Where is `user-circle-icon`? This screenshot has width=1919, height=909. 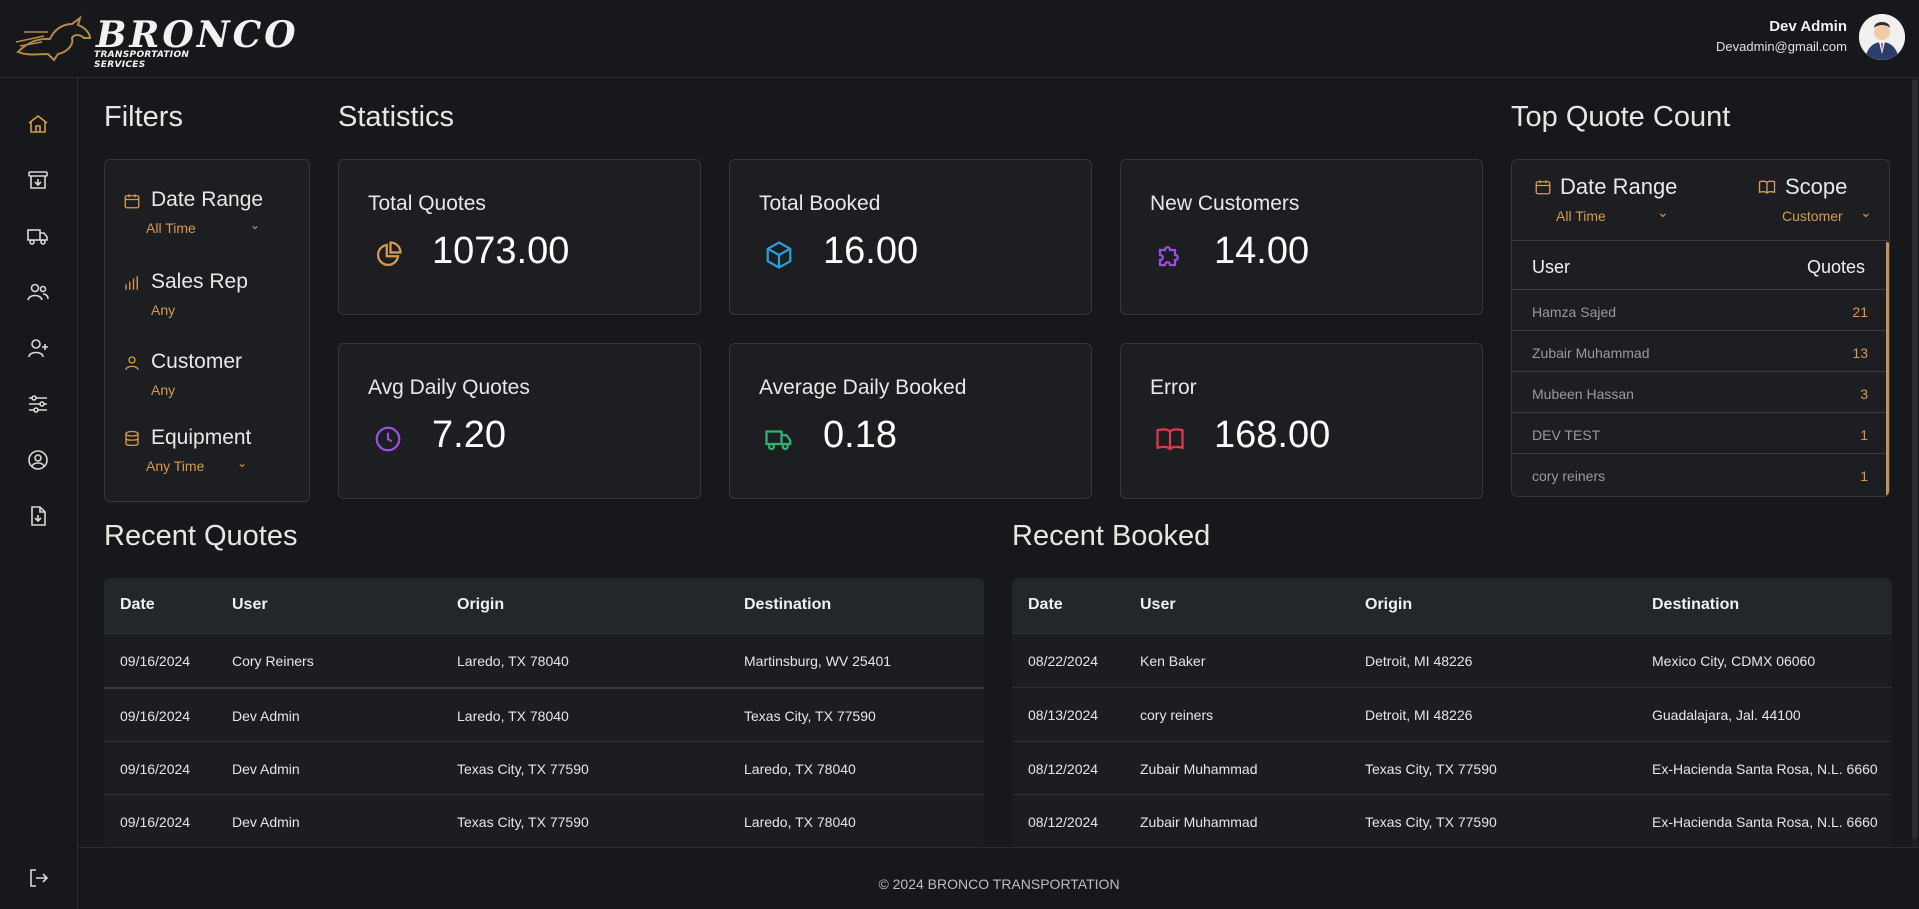 user-circle-icon is located at coordinates (39, 461).